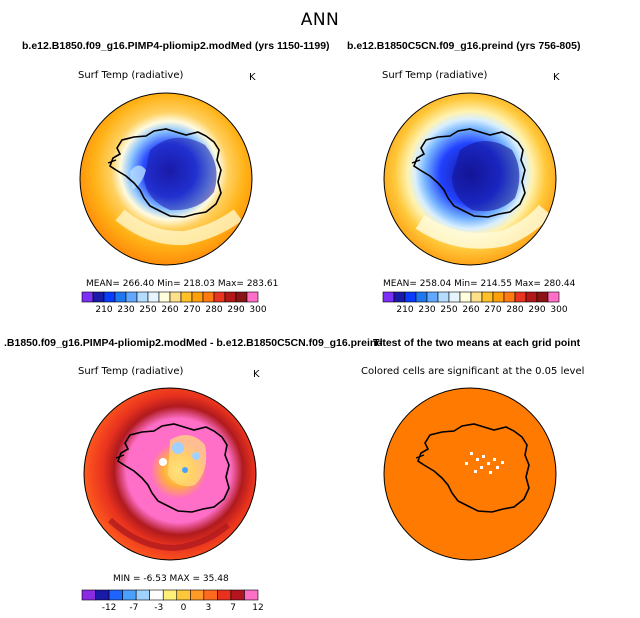 The width and height of the screenshot is (640, 618). What do you see at coordinates (170, 474) in the screenshot?
I see `panel-3-map` at bounding box center [170, 474].